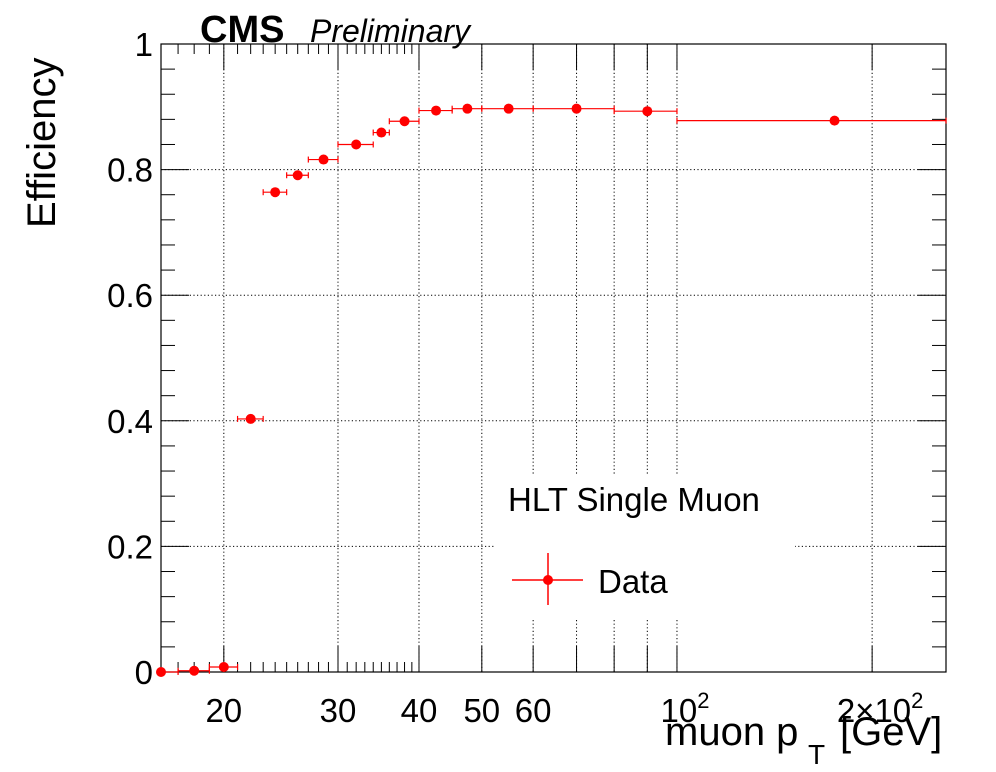 The height and width of the screenshot is (772, 996). I want to click on legend-background, so click(645, 547).